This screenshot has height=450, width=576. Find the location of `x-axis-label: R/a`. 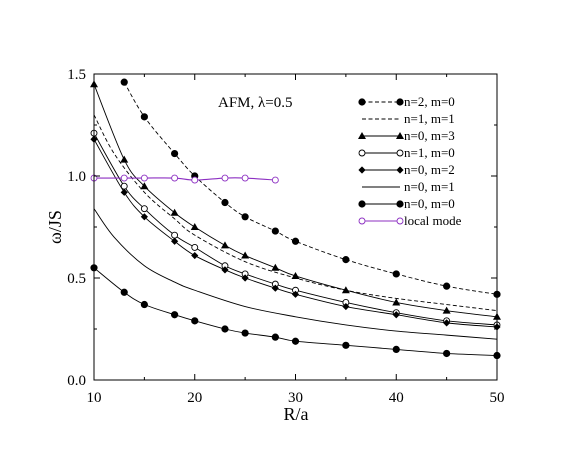

x-axis-label: R/a is located at coordinates (296, 414).